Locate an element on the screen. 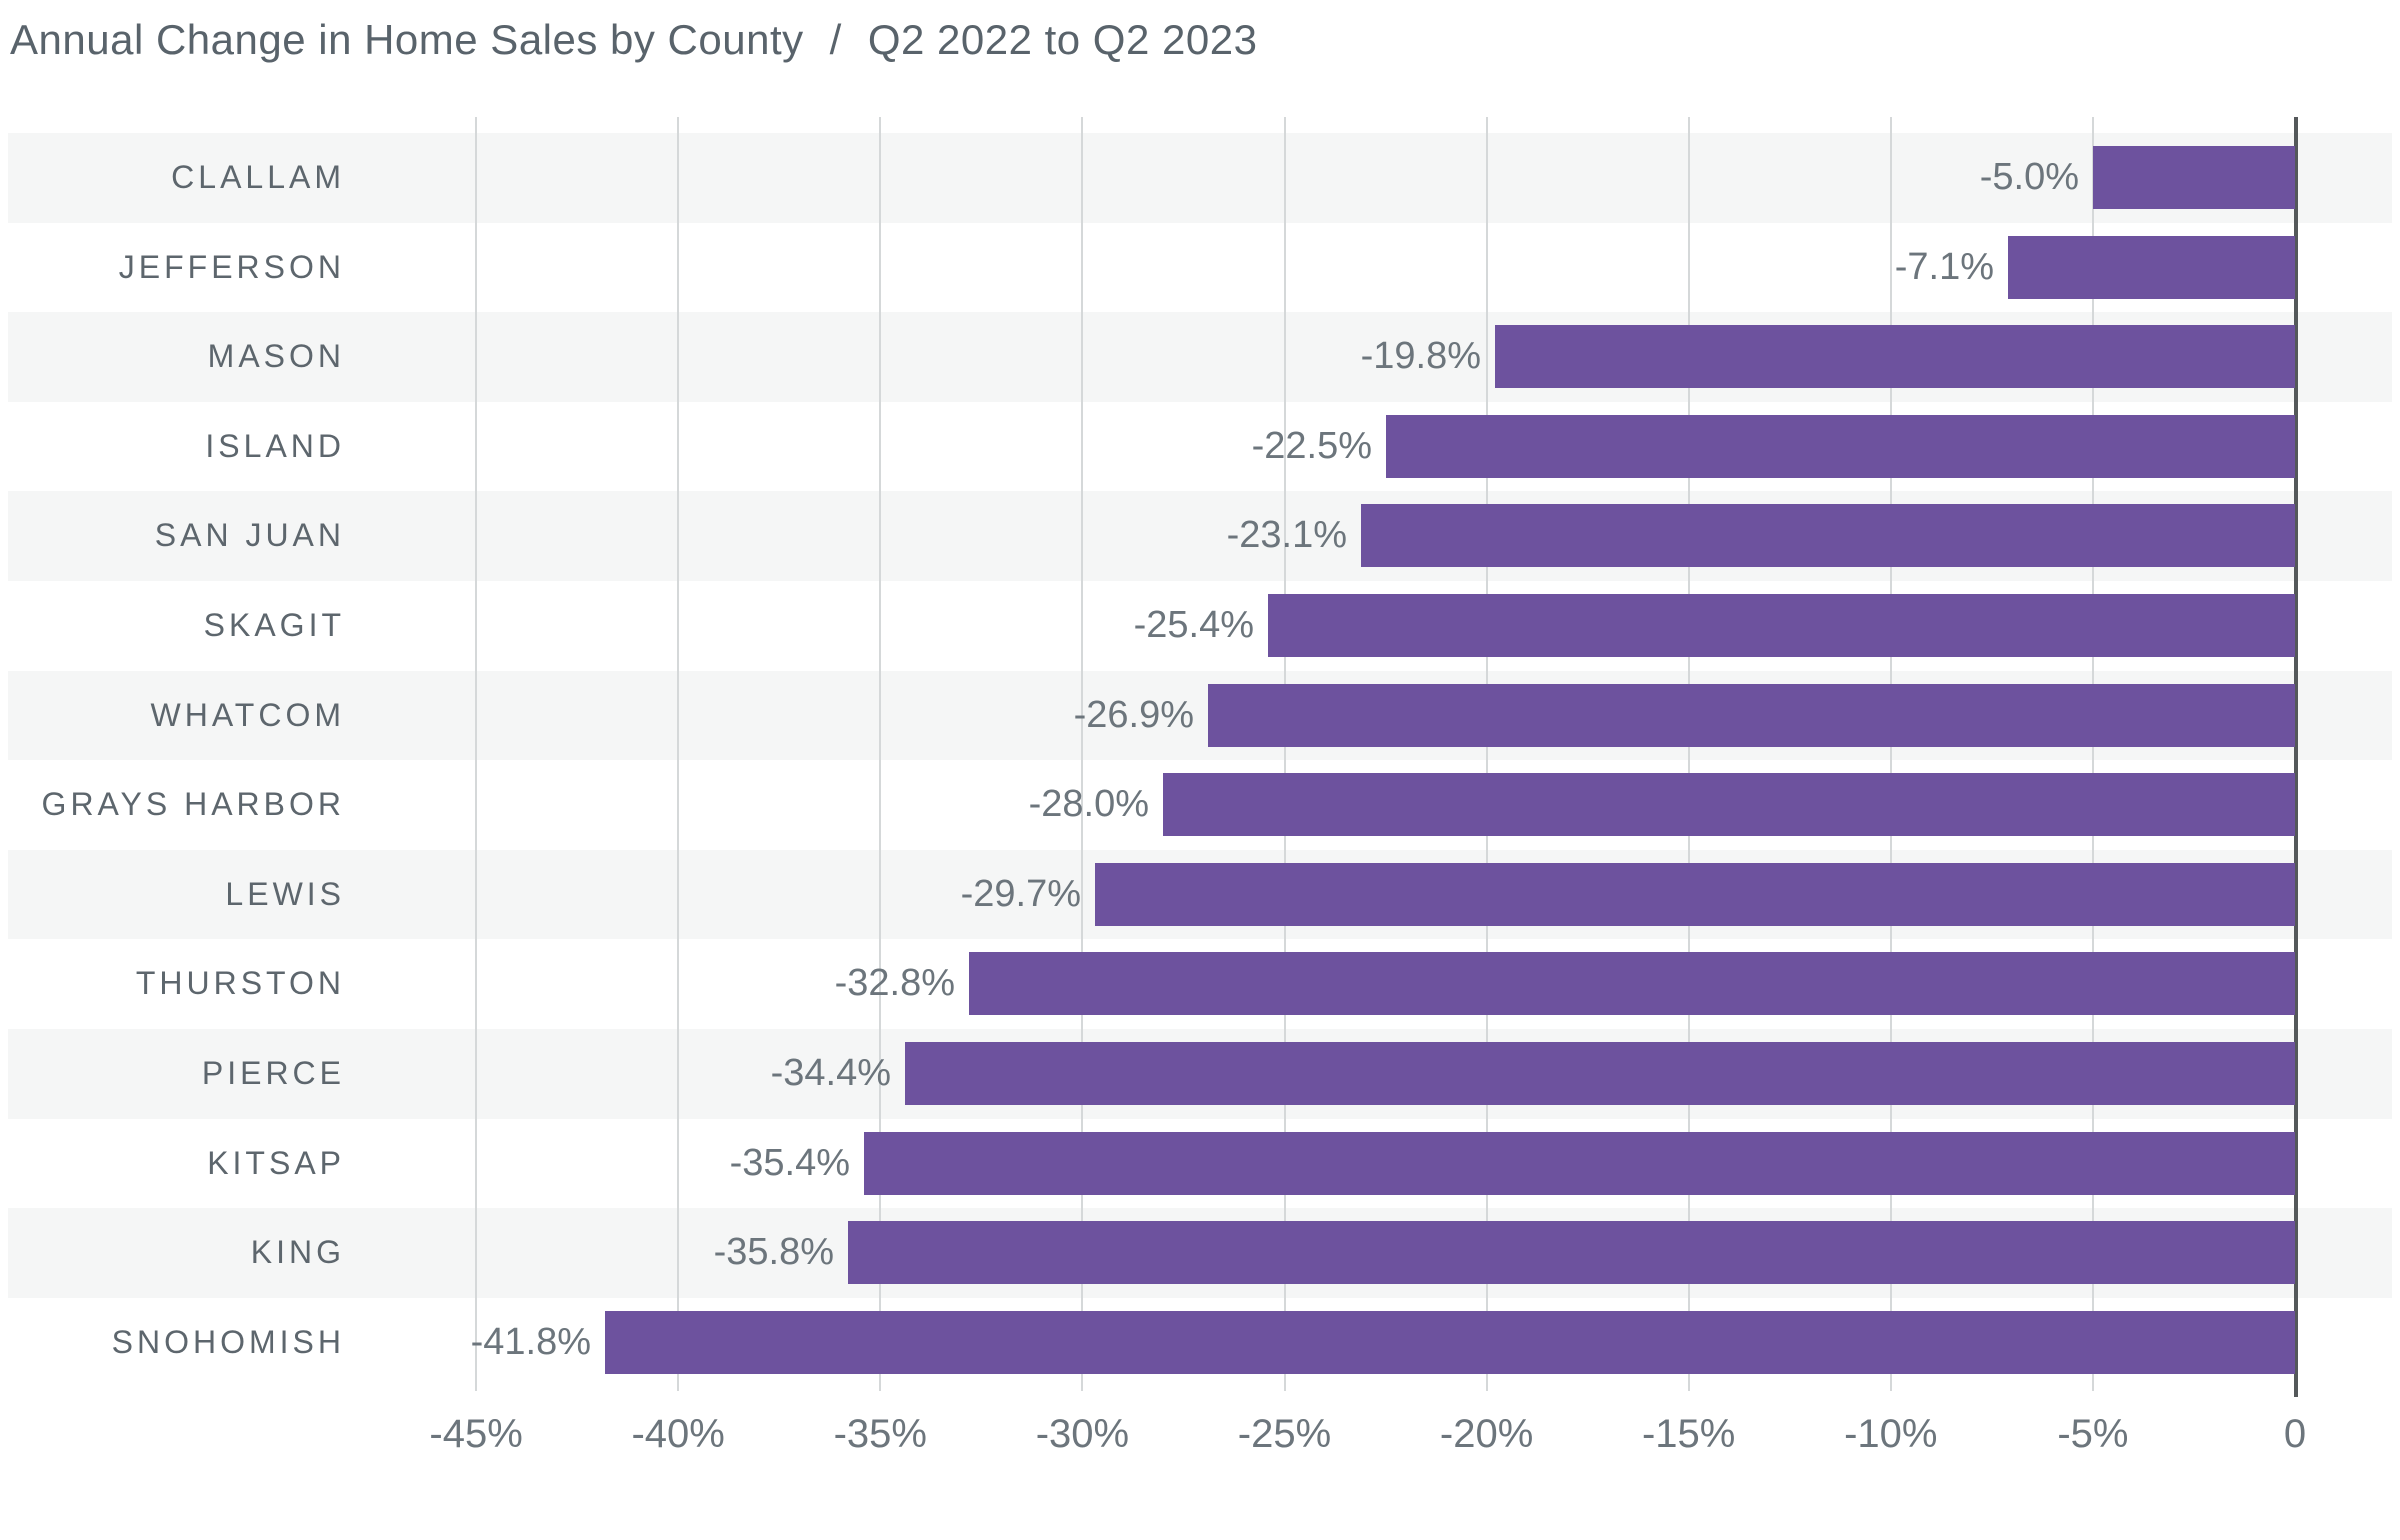 Image resolution: width=2400 pixels, height=1540 pixels. row-stripe is located at coordinates (1200, 178).